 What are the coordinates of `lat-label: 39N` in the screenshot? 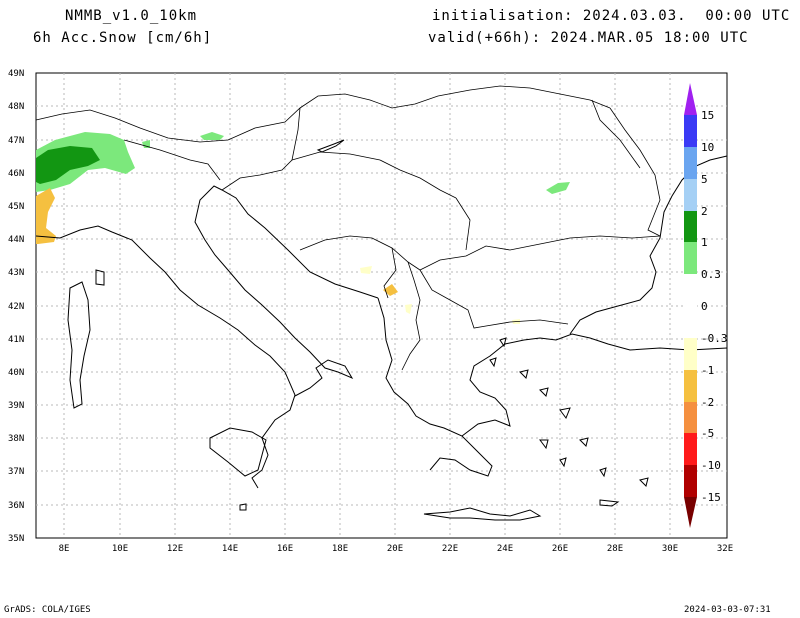 It's located at (16, 406).